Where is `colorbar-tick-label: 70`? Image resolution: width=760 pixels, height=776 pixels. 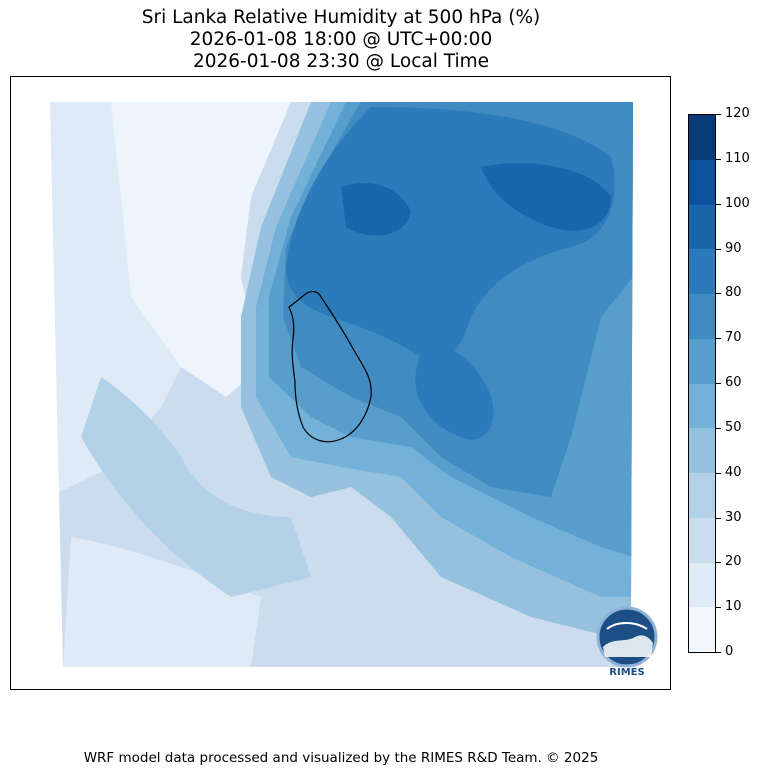
colorbar-tick-label: 70 is located at coordinates (733, 337).